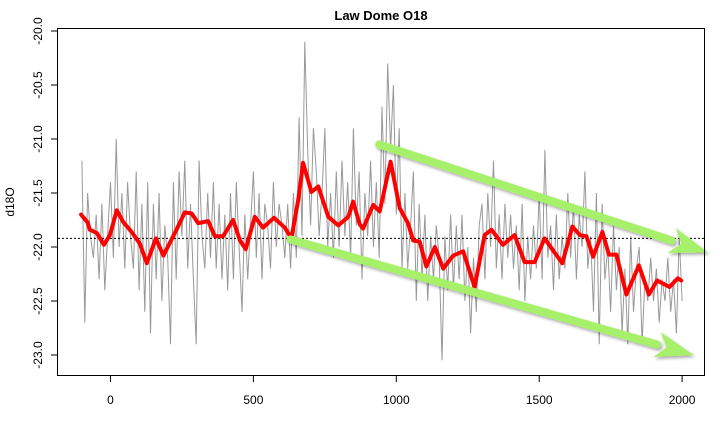  Describe the element at coordinates (10, 201) in the screenshot. I see `y-axis-label: d18O` at that location.